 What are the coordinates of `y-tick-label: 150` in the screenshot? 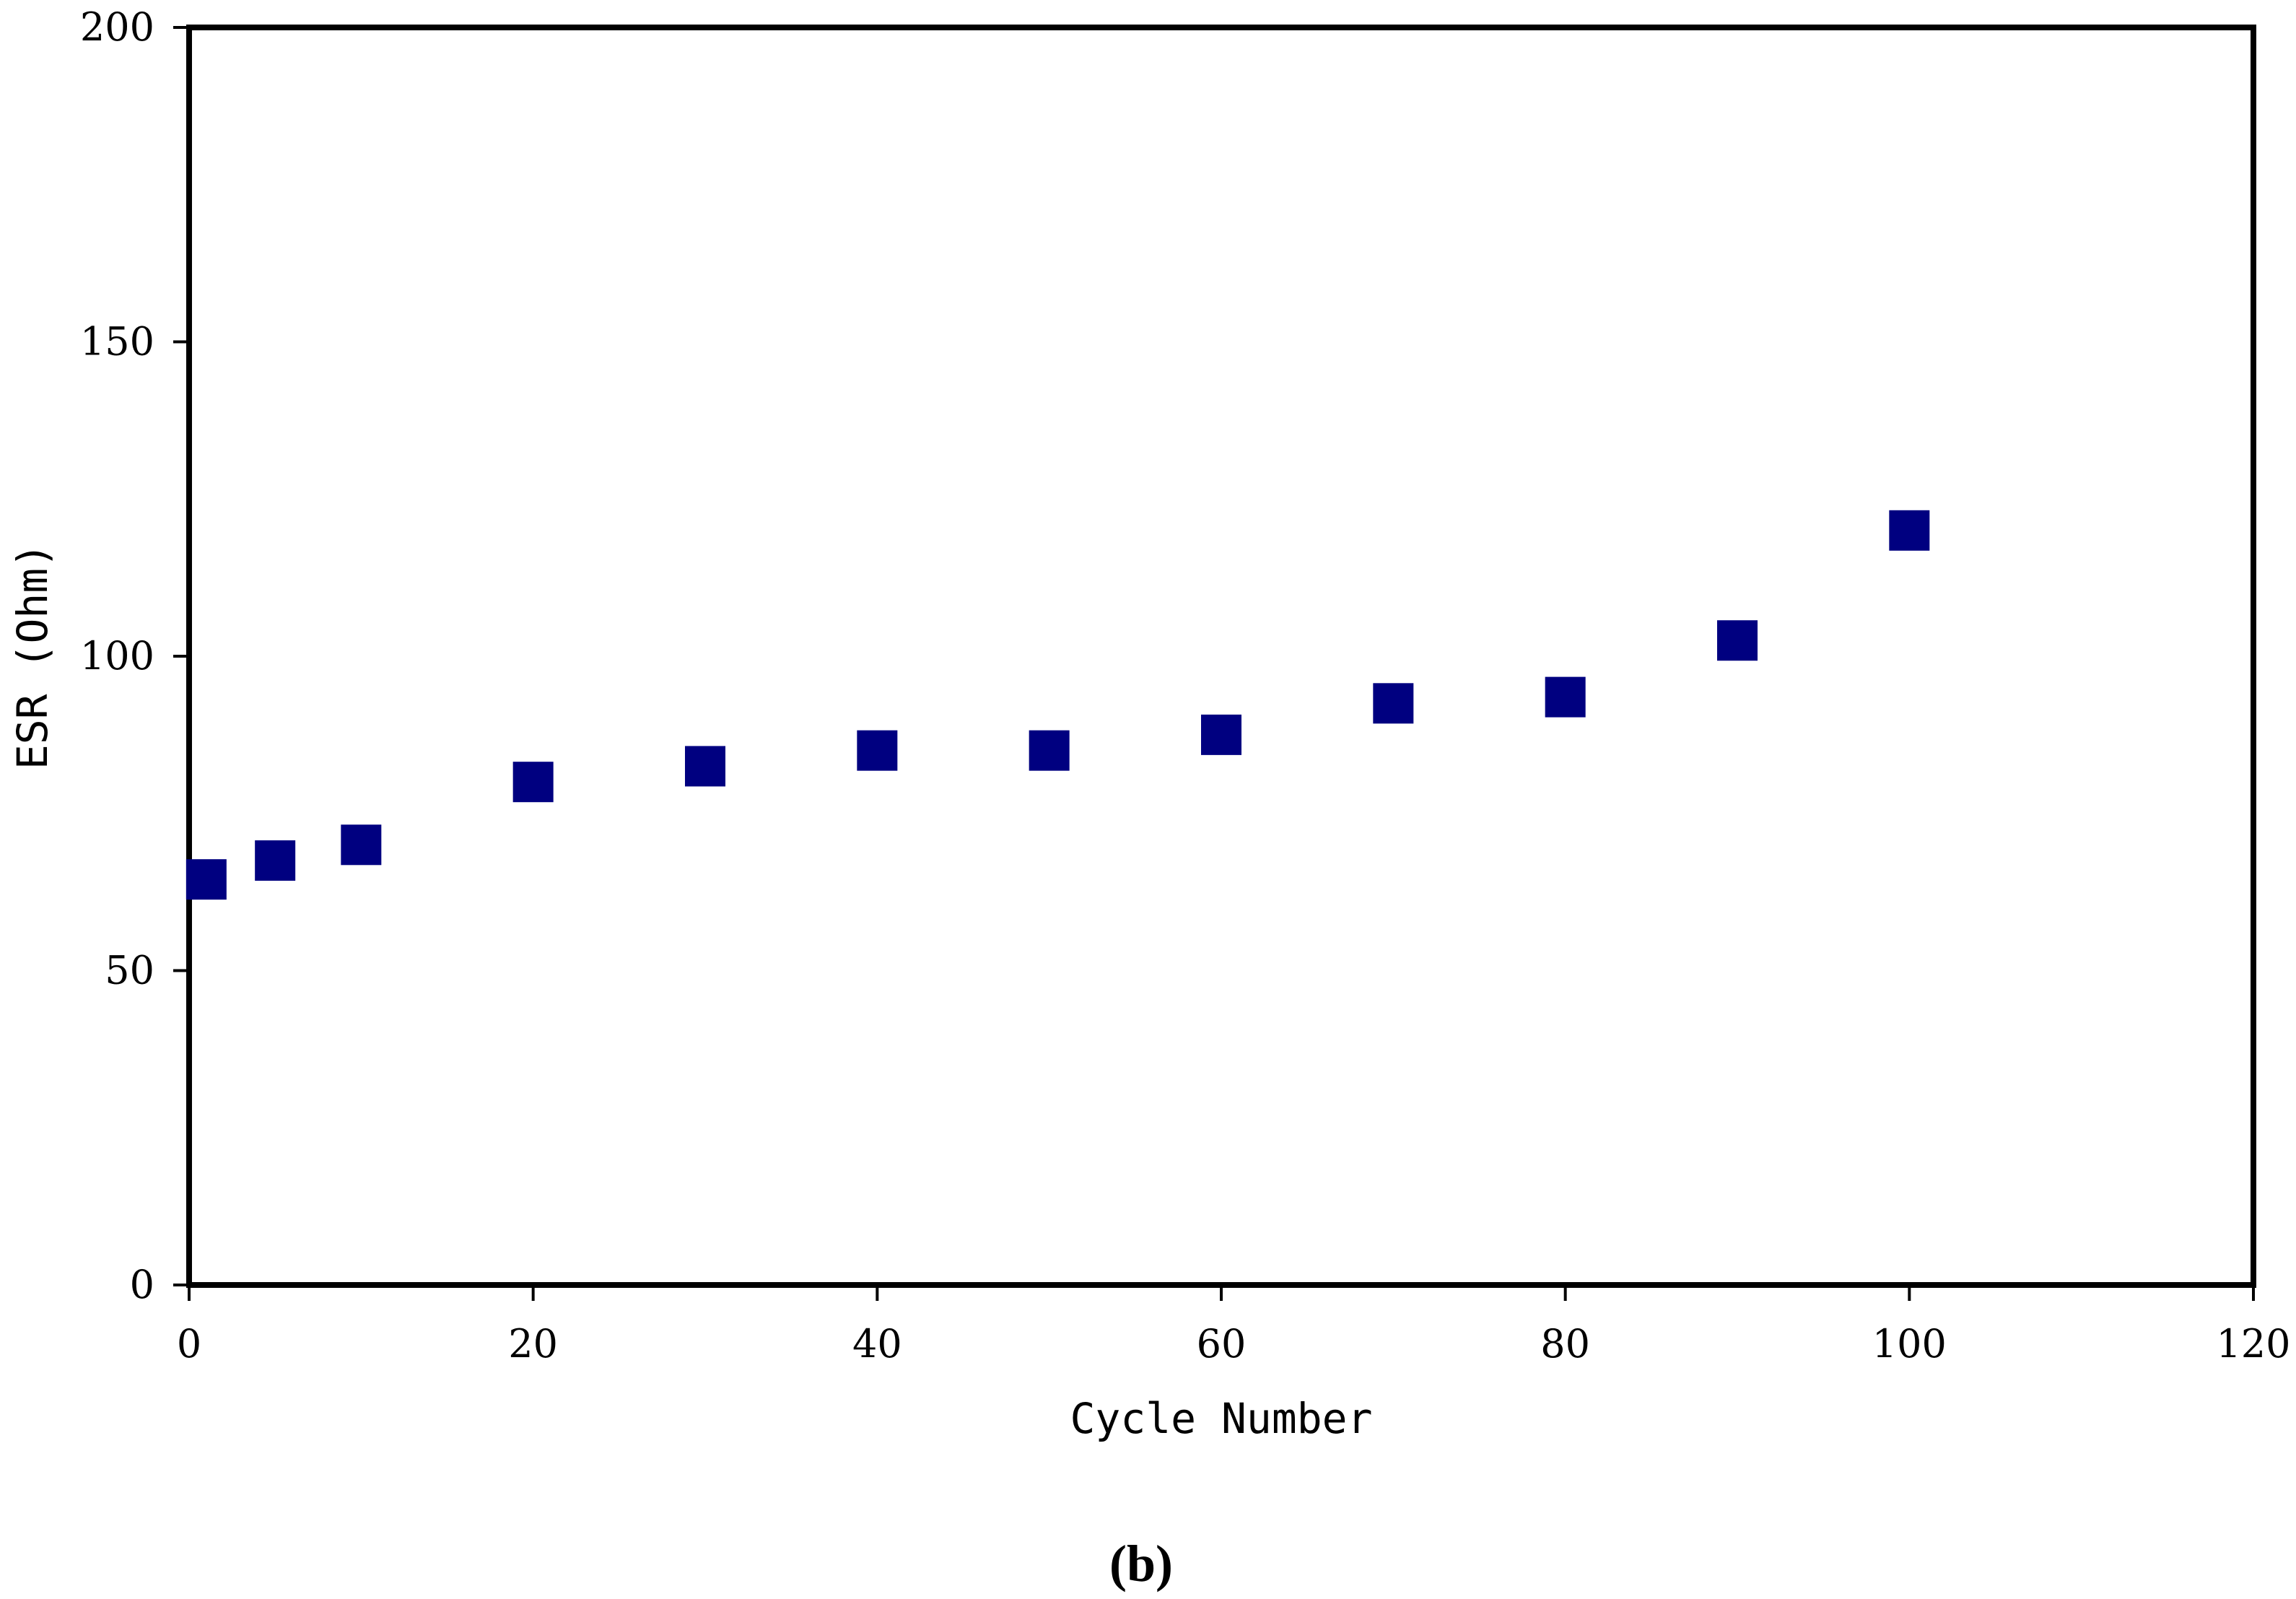 It's located at (117, 342).